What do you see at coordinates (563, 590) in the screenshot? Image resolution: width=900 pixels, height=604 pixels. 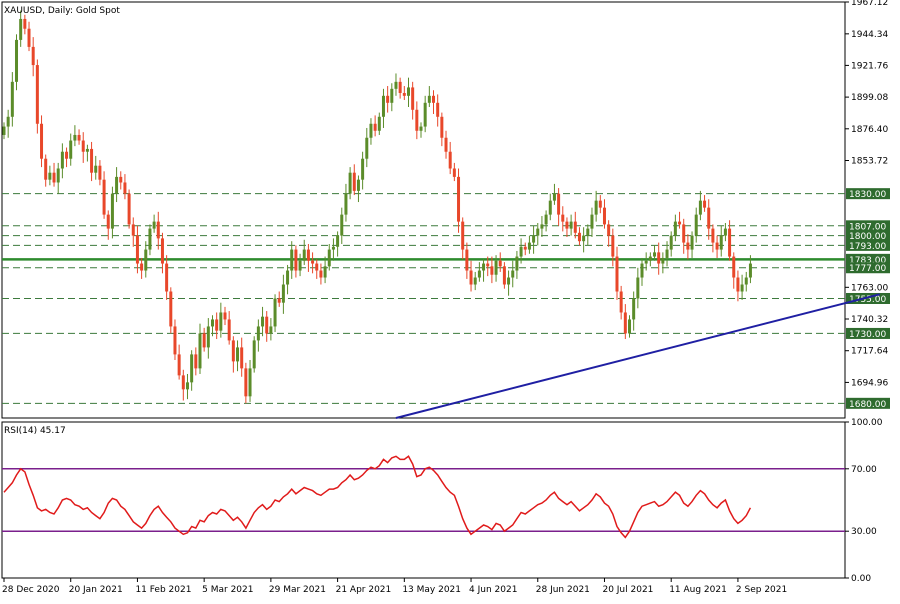 I see `x-tick-label: 28 Jun 2021` at bounding box center [563, 590].